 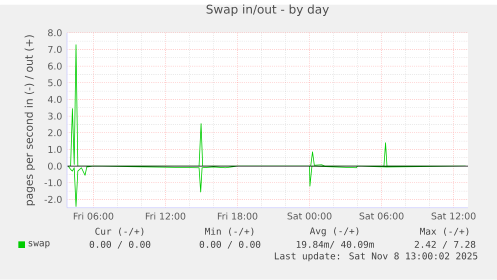 I want to click on y-tick-label: -1.0, so click(x=53, y=182).